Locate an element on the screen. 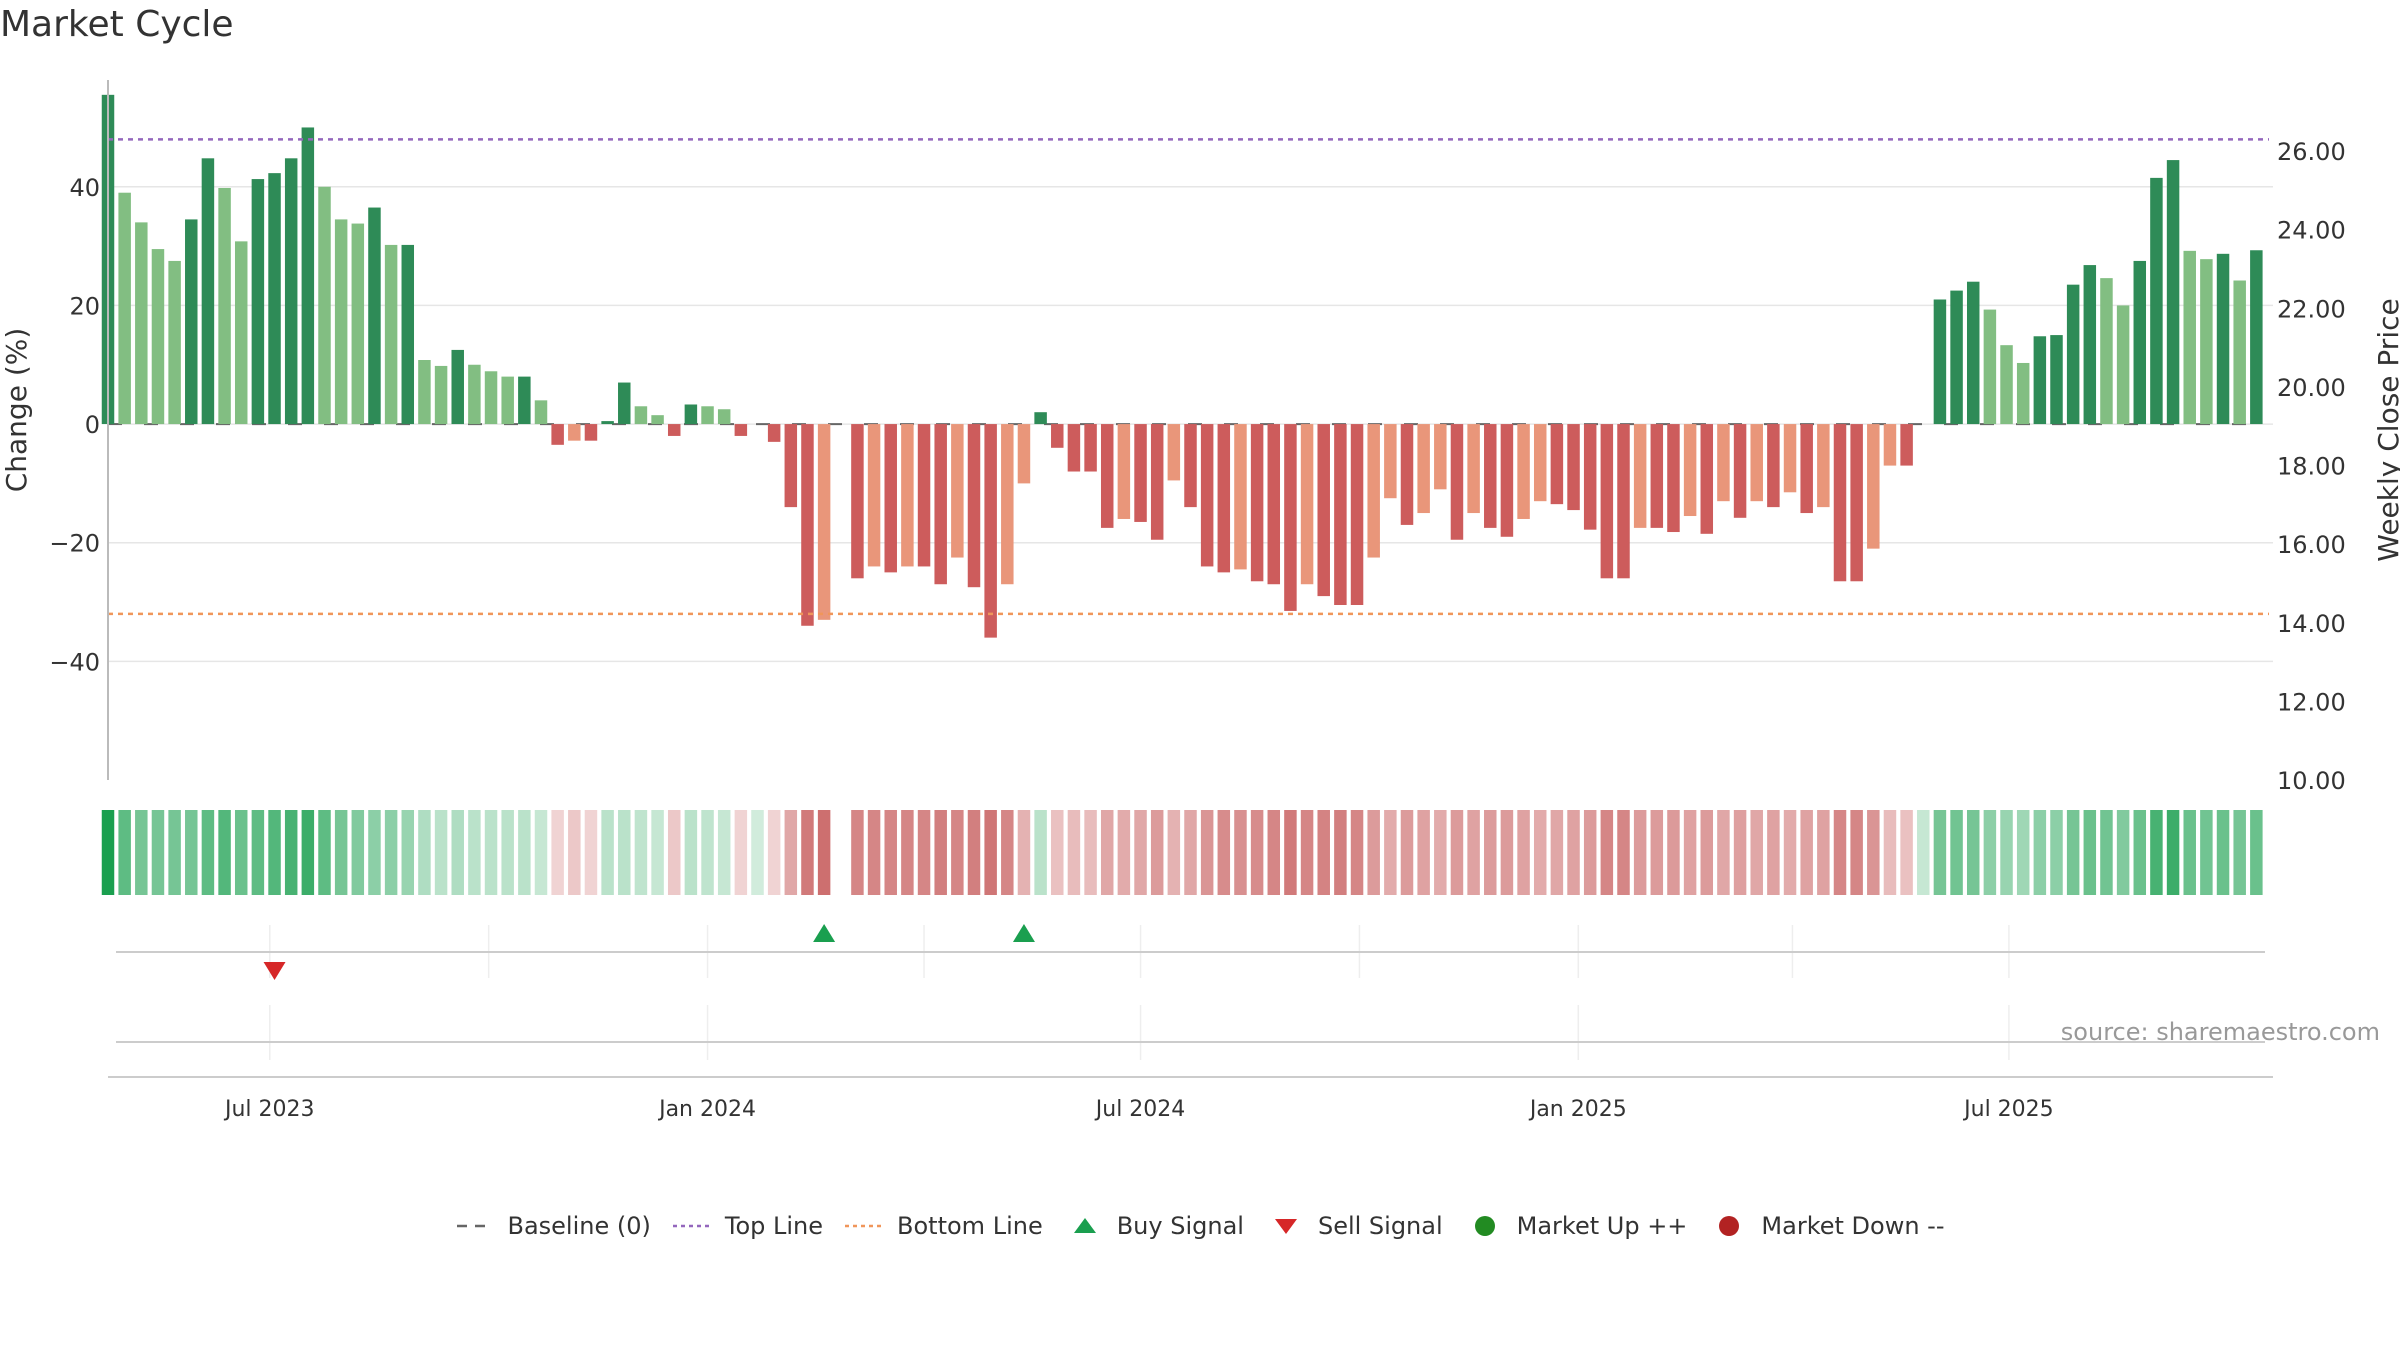 The image size is (2400, 1350). legend-label: Market Up ++ is located at coordinates (1602, 1226).